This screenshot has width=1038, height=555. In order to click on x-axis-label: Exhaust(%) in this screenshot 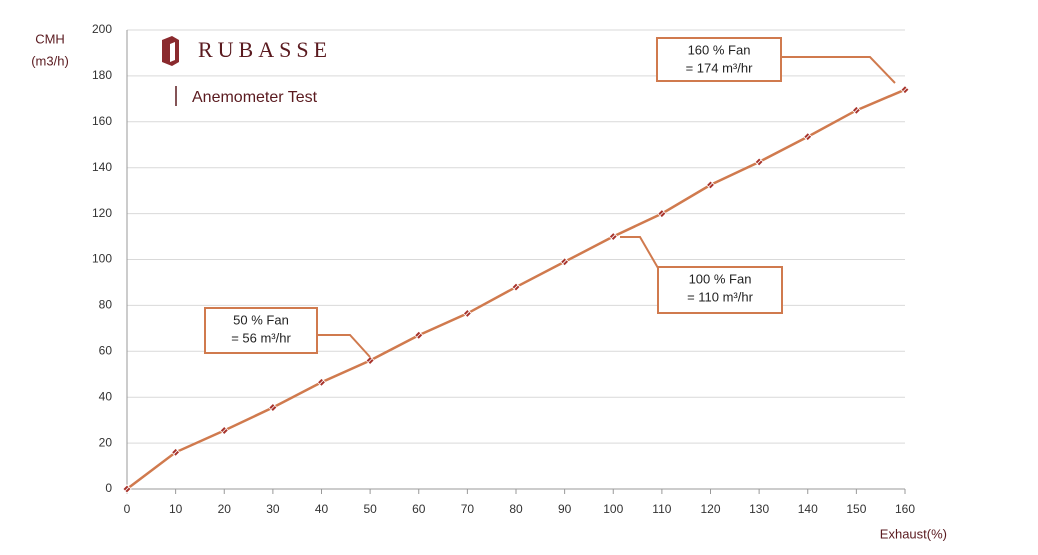, I will do `click(913, 533)`.